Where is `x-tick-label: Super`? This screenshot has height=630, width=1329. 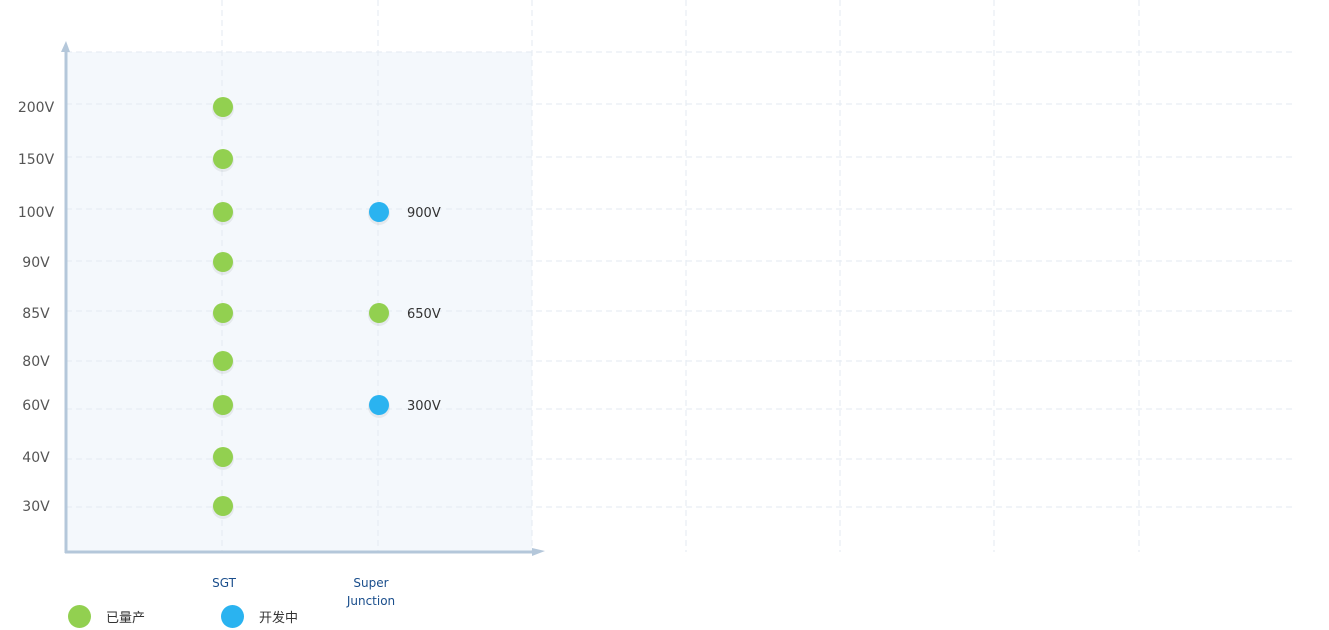 x-tick-label: Super is located at coordinates (370, 583).